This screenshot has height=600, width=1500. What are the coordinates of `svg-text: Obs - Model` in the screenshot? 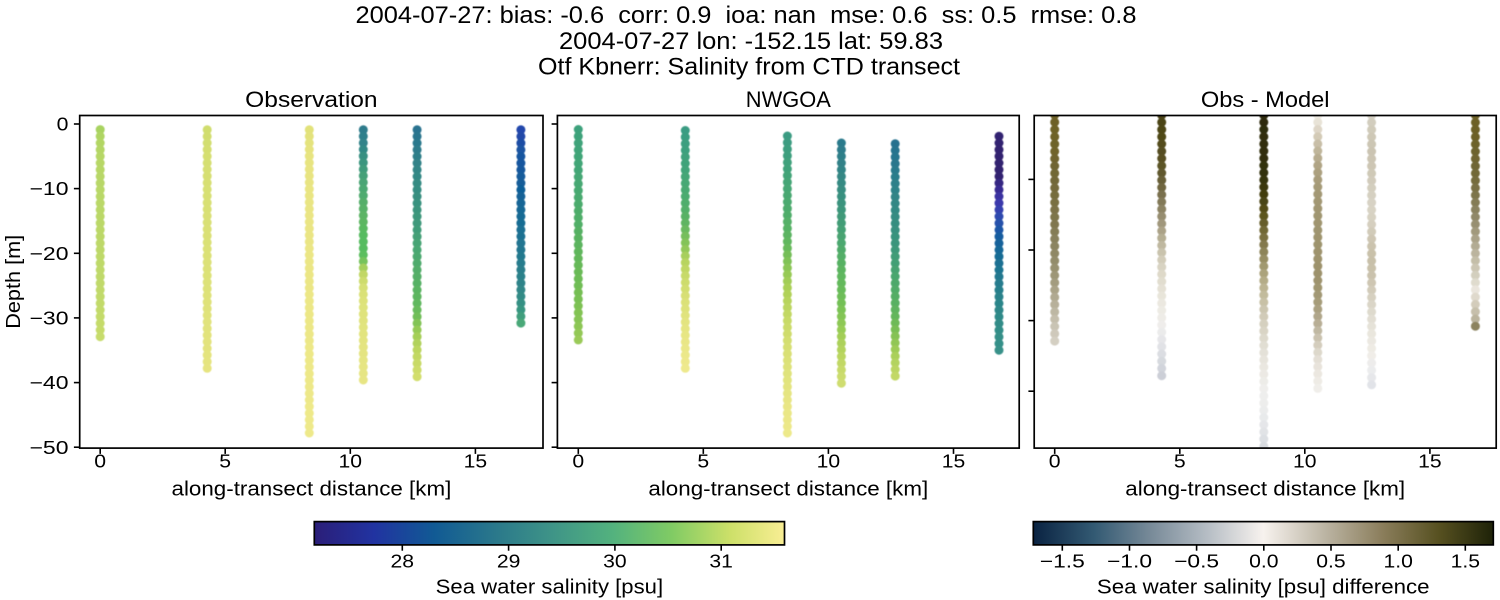 It's located at (1265, 99).